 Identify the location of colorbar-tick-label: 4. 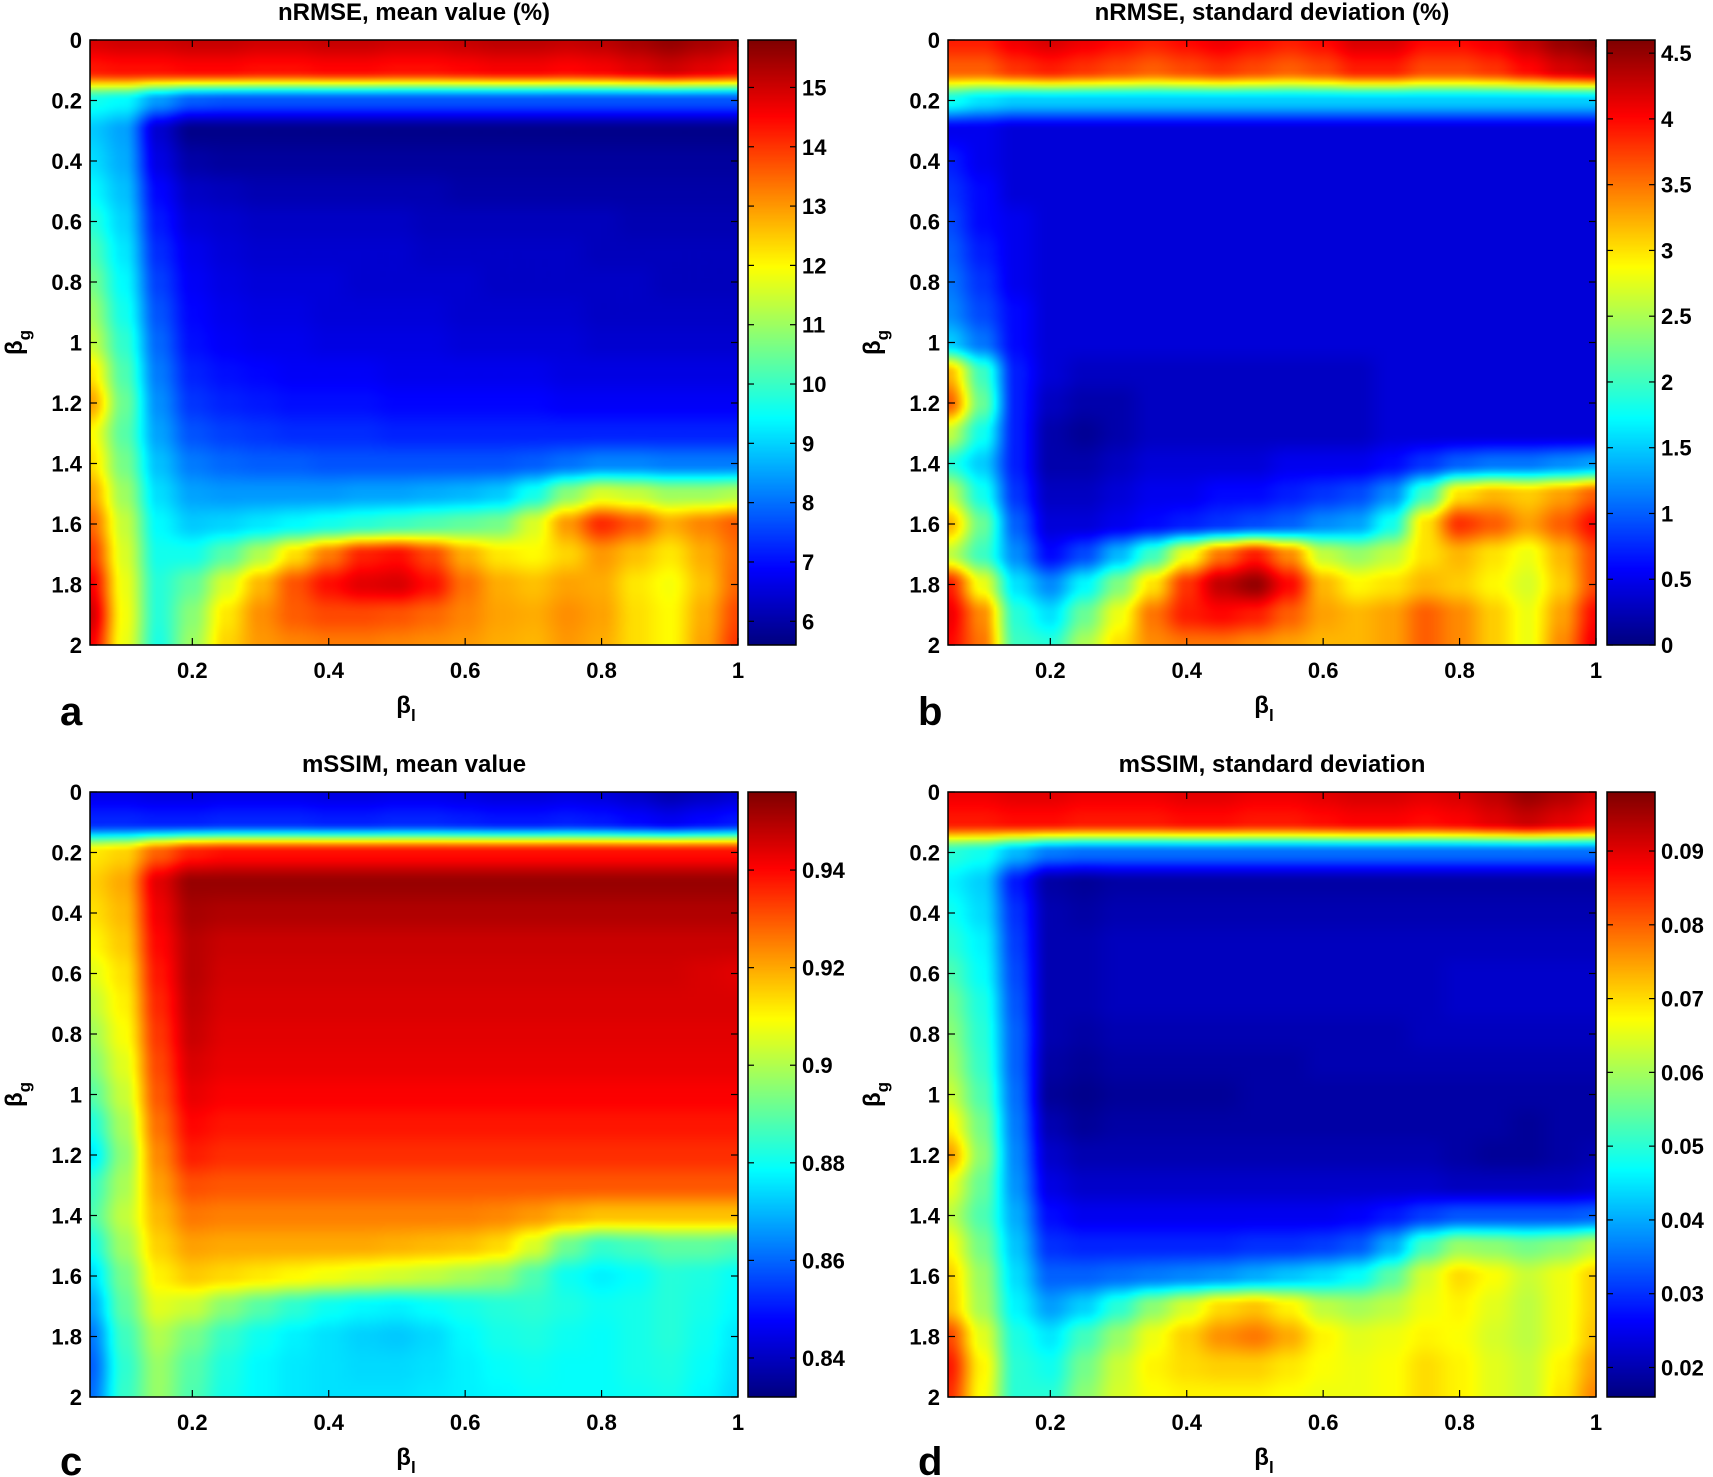
(1667, 119).